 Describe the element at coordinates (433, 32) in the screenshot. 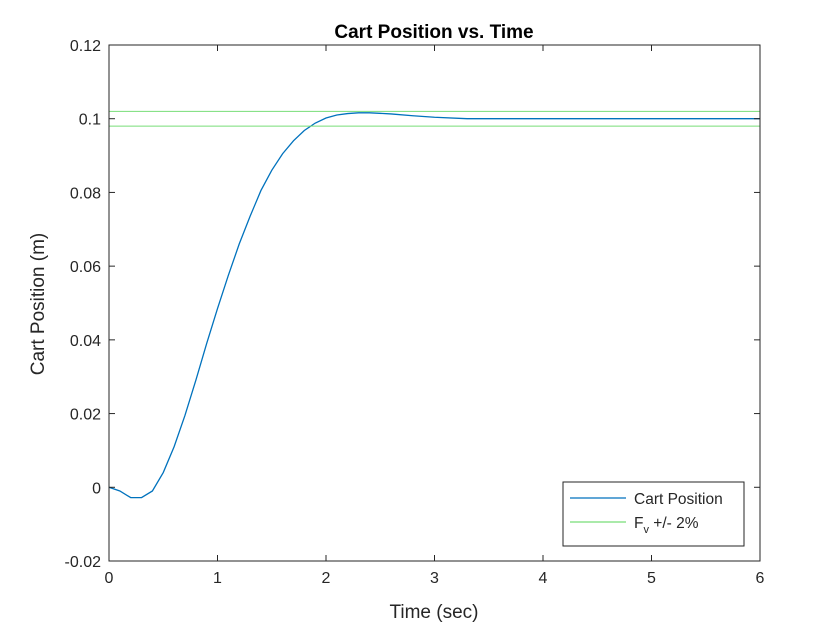

I see `chart-title: Cart Position vs. Time` at that location.